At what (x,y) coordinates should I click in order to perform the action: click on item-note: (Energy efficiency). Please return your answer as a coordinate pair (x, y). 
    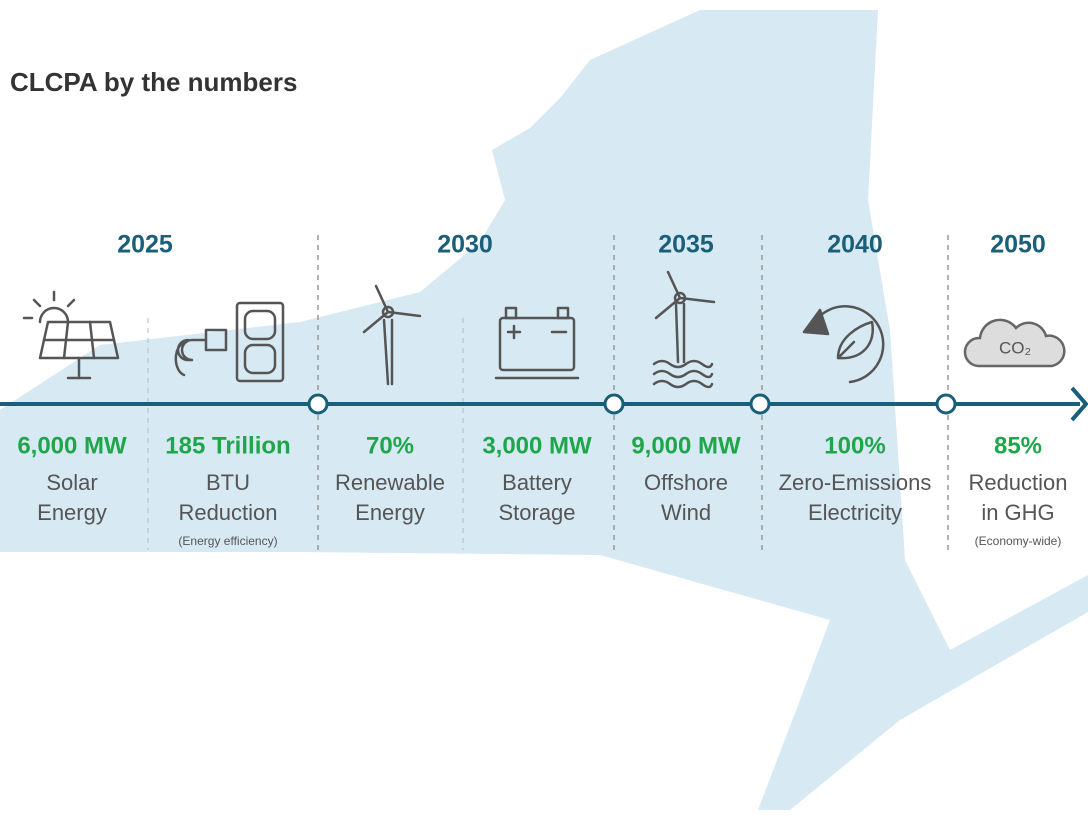
    Looking at the image, I should click on (227, 541).